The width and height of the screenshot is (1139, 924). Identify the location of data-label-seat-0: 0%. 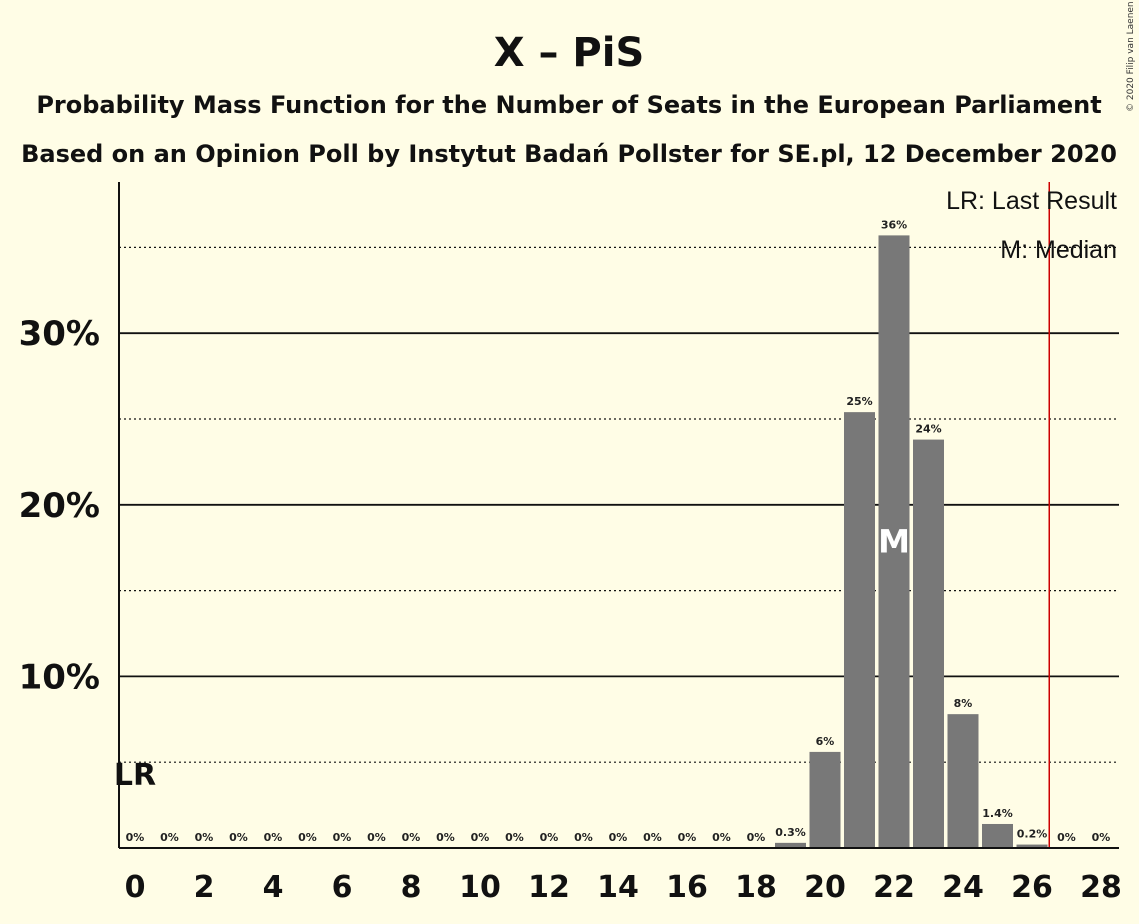
(135, 837).